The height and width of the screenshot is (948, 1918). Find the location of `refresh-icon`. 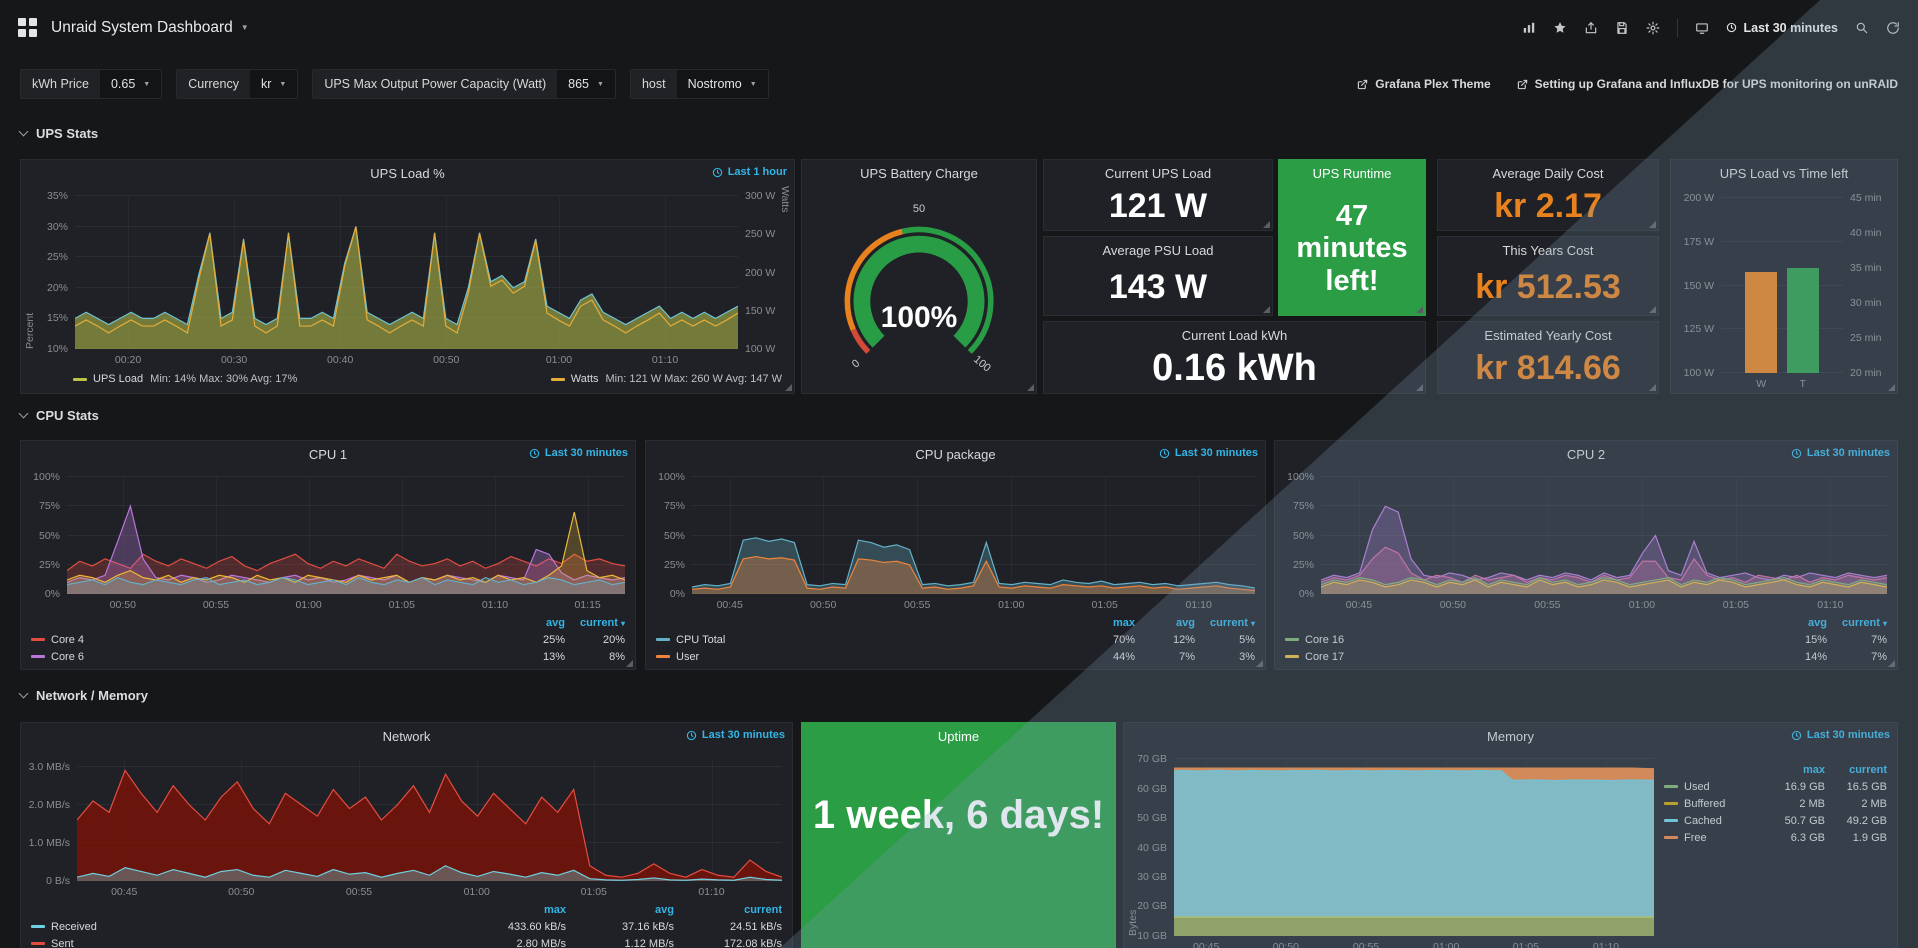

refresh-icon is located at coordinates (1893, 28).